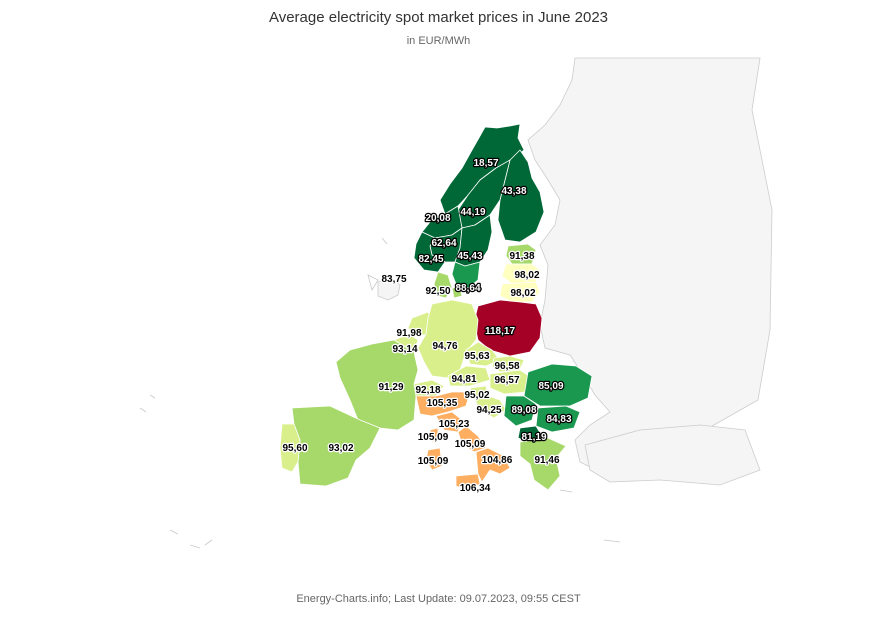 The width and height of the screenshot is (877, 620). What do you see at coordinates (475, 488) in the screenshot?
I see `value-label: 106,34` at bounding box center [475, 488].